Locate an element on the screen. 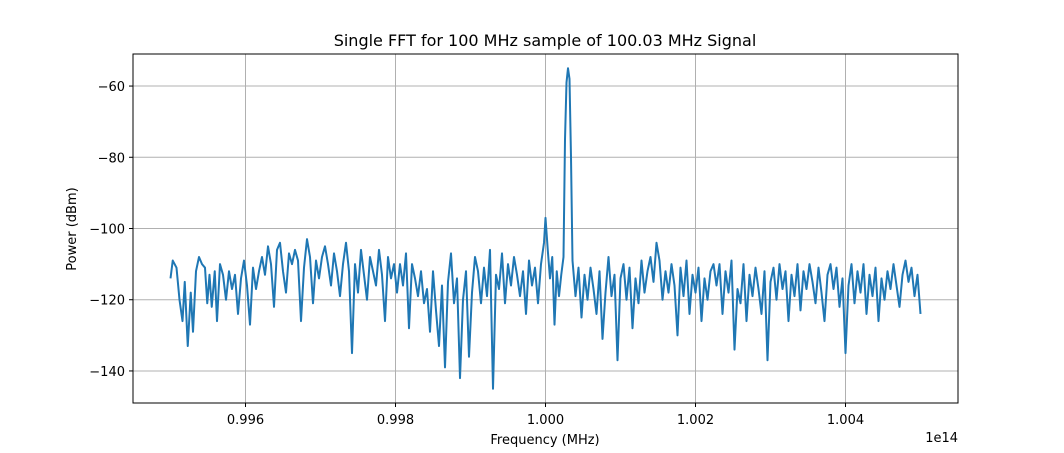 Image resolution: width=1064 pixels, height=453 pixels. y-tick-label: −80 is located at coordinates (111, 158).